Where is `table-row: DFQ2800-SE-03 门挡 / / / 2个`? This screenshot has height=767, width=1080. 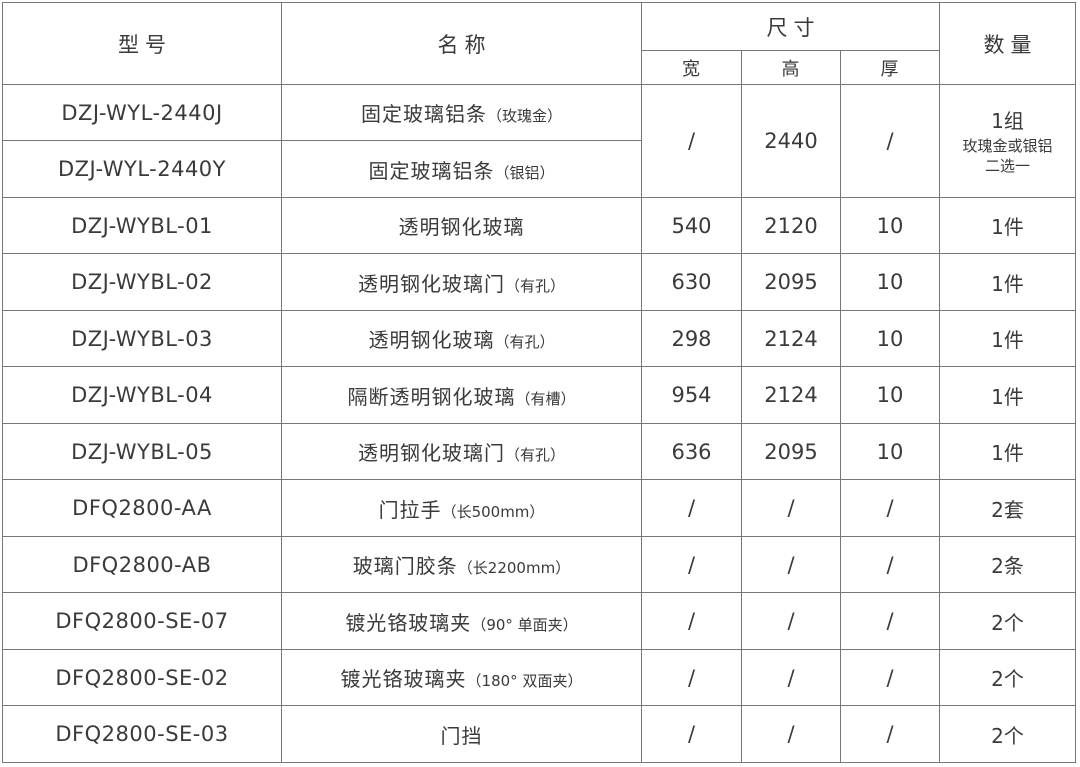 table-row: DFQ2800-SE-03 门挡 / / / 2个 is located at coordinates (539, 734).